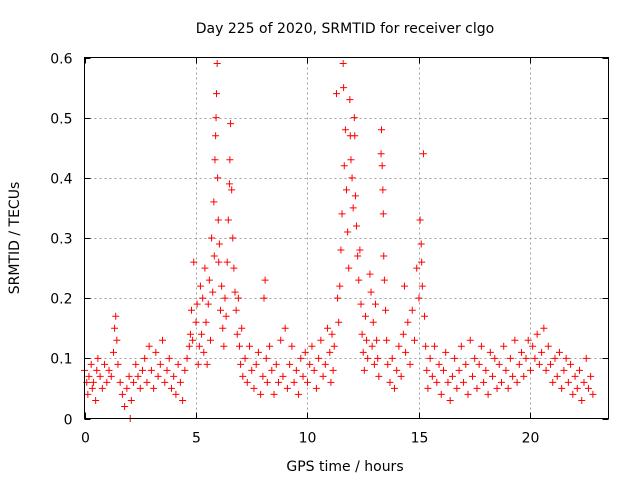 Image resolution: width=640 pixels, height=480 pixels. What do you see at coordinates (61, 360) in the screenshot?
I see `y-tick-label: 0.1` at bounding box center [61, 360].